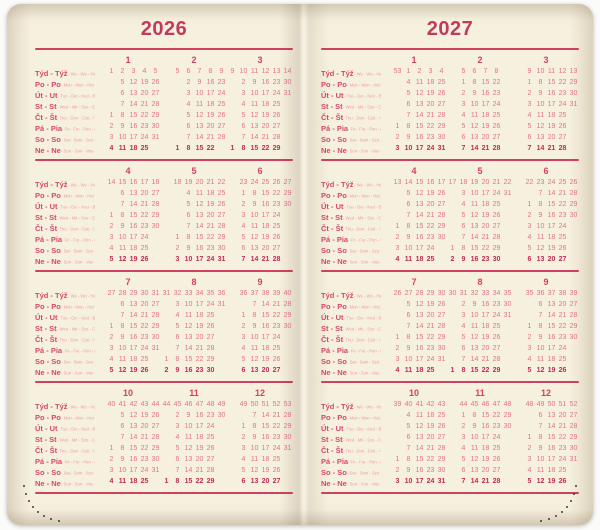 Image resolution: width=600 pixels, height=530 pixels. What do you see at coordinates (221, 182) in the screenshot?
I see `week-number-cell: 22` at bounding box center [221, 182].